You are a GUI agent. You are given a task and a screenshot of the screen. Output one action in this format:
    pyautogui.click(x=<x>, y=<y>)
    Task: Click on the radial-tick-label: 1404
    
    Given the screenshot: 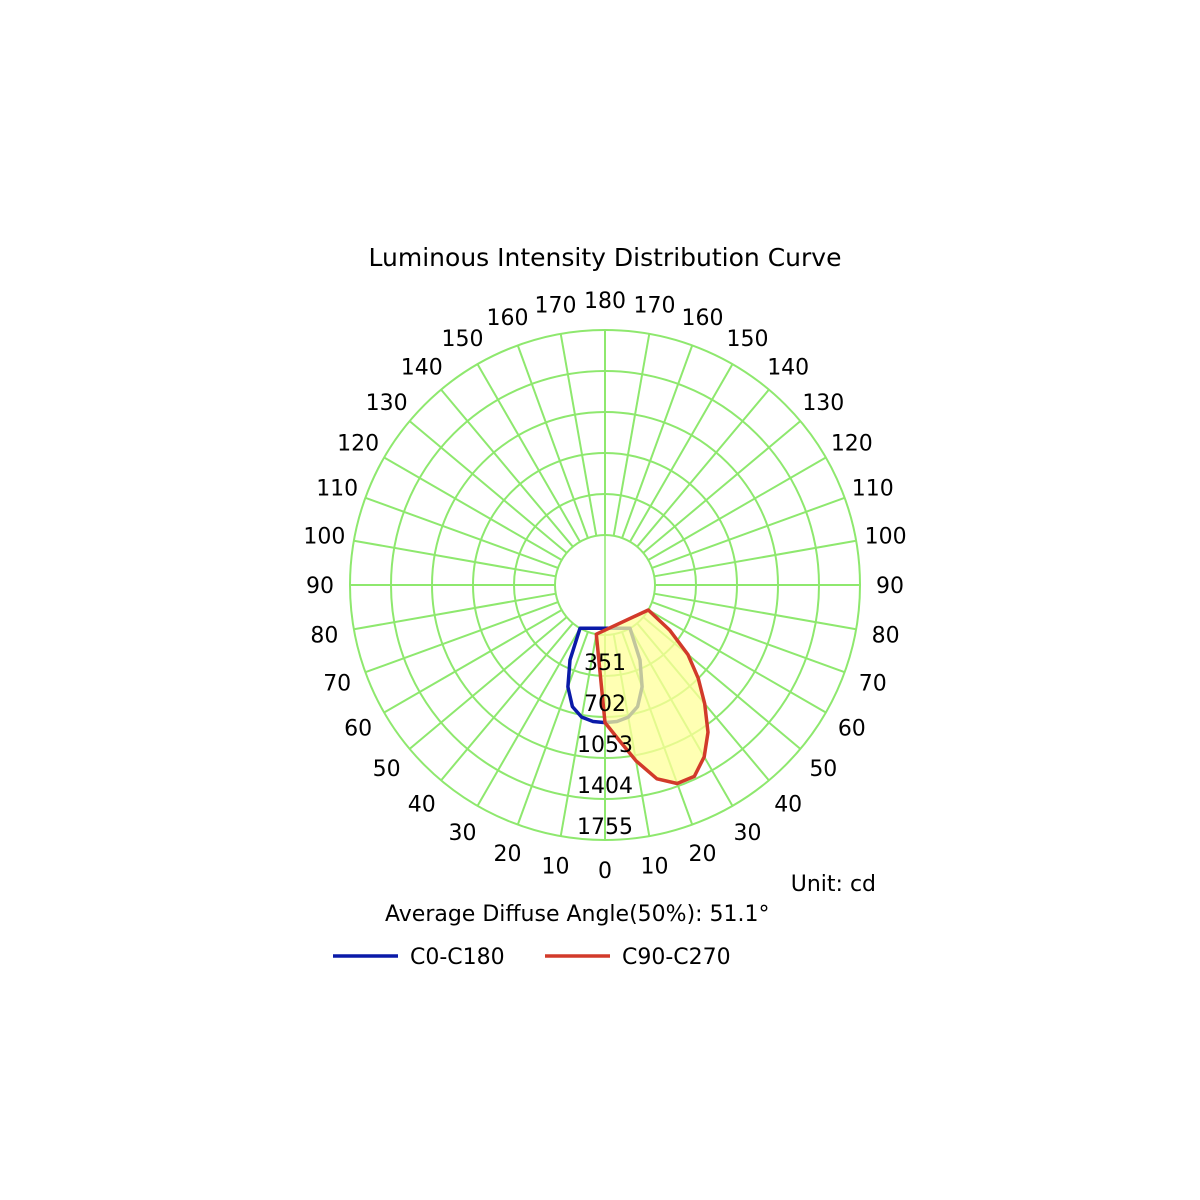 What is the action you would take?
    pyautogui.click(x=605, y=786)
    